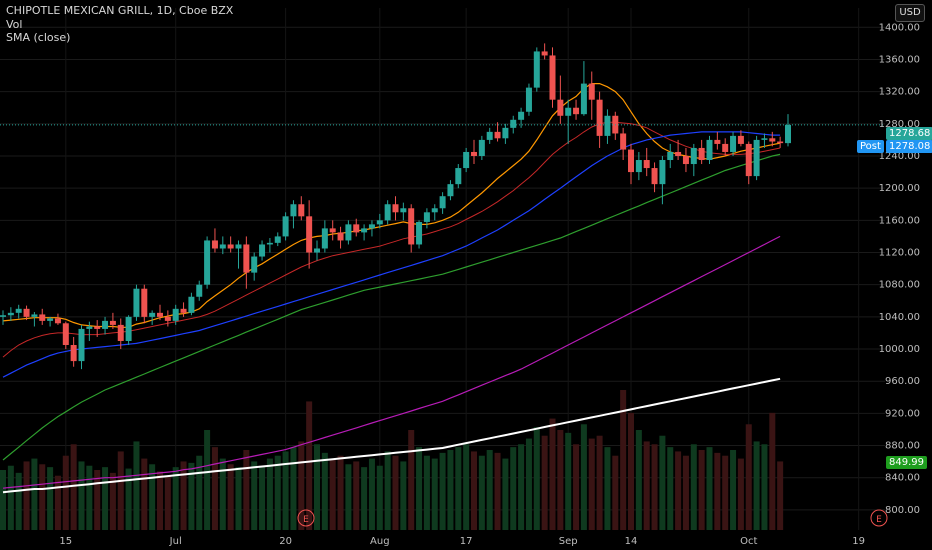 This screenshot has width=932, height=550. What do you see at coordinates (38, 37) in the screenshot?
I see `sma-legend: SMA (close)` at bounding box center [38, 37].